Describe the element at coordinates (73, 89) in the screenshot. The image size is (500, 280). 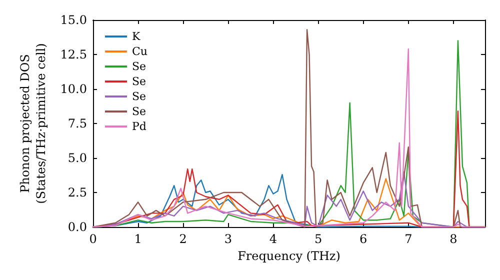
I see `y-tick-label: 10.0` at that location.